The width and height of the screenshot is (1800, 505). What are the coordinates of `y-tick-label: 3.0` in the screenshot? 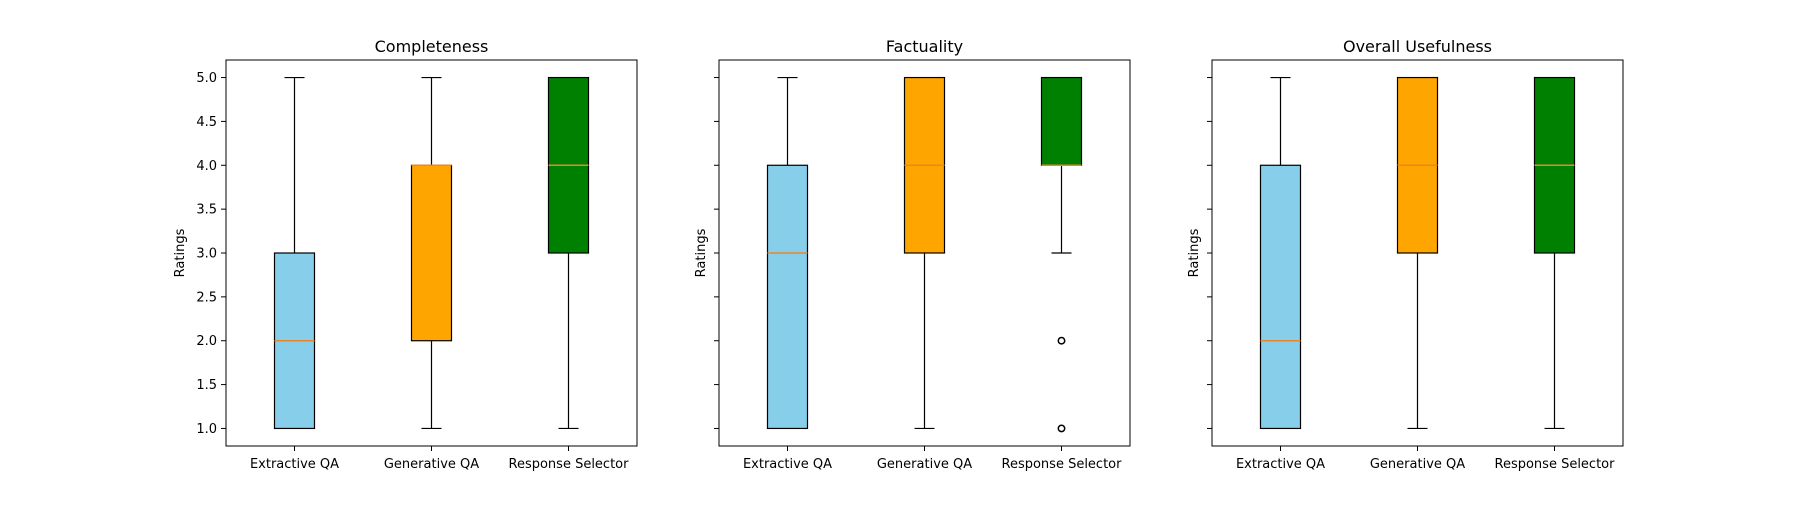 It's located at (206, 254).